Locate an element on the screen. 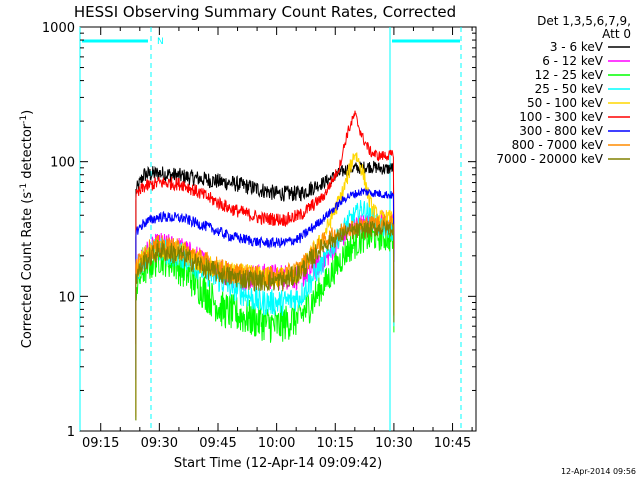 The image size is (640, 480). y-label-sup2: -1 is located at coordinates (24, 119).